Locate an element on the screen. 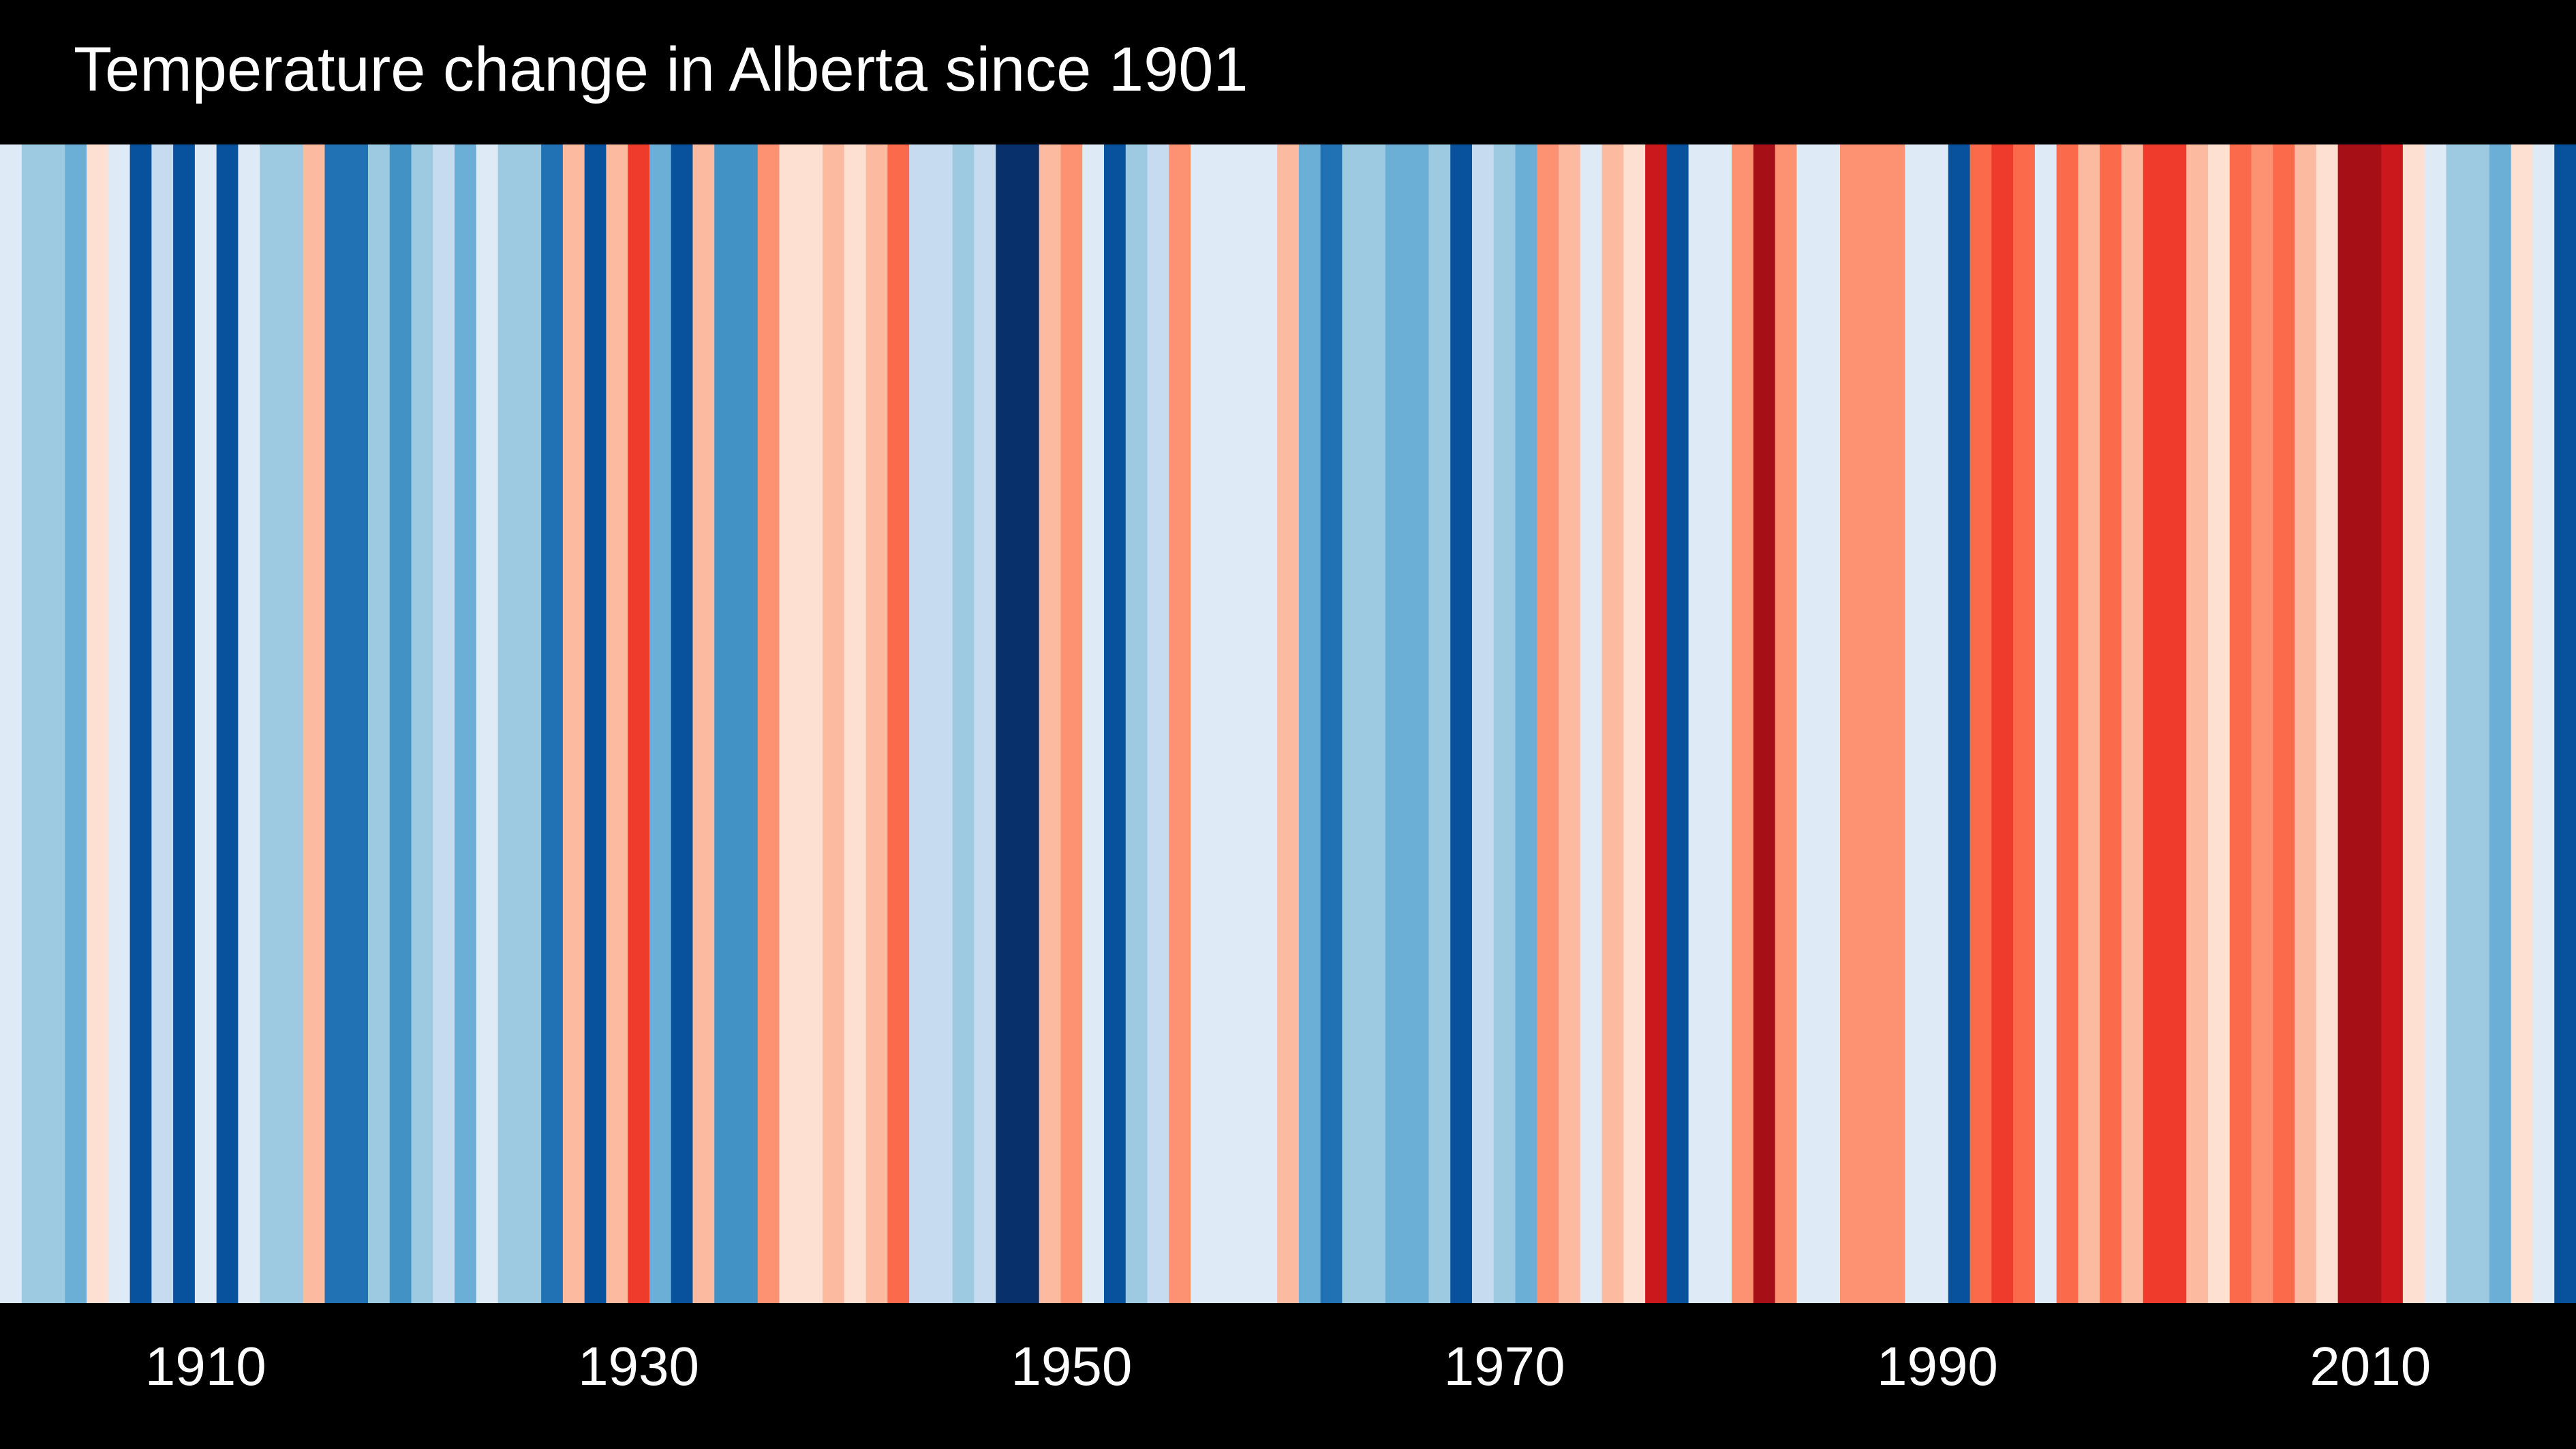  stripe-1966 is located at coordinates (1418, 723).